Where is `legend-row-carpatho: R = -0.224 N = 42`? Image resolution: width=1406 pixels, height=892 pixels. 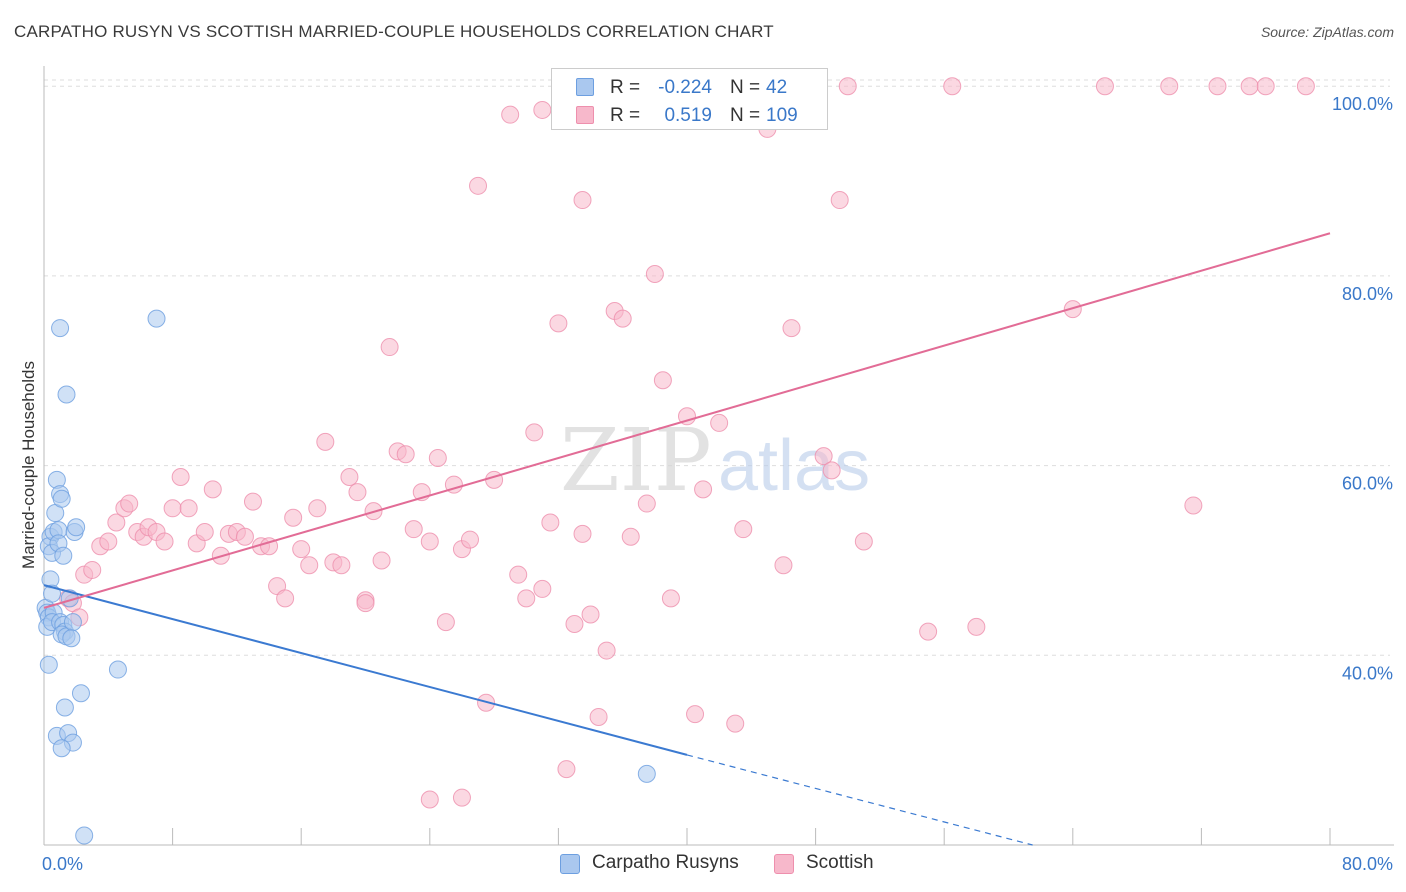 legend-row-carpatho: R = -0.224 N = 42 is located at coordinates (689, 87).